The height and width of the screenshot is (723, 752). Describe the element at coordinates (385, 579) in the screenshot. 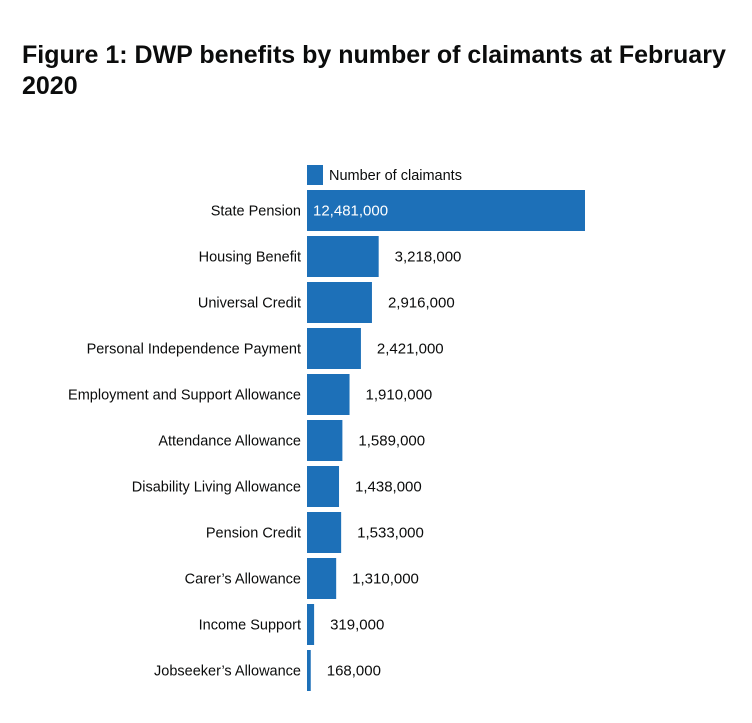

I see `value-label: 1,310,000` at that location.